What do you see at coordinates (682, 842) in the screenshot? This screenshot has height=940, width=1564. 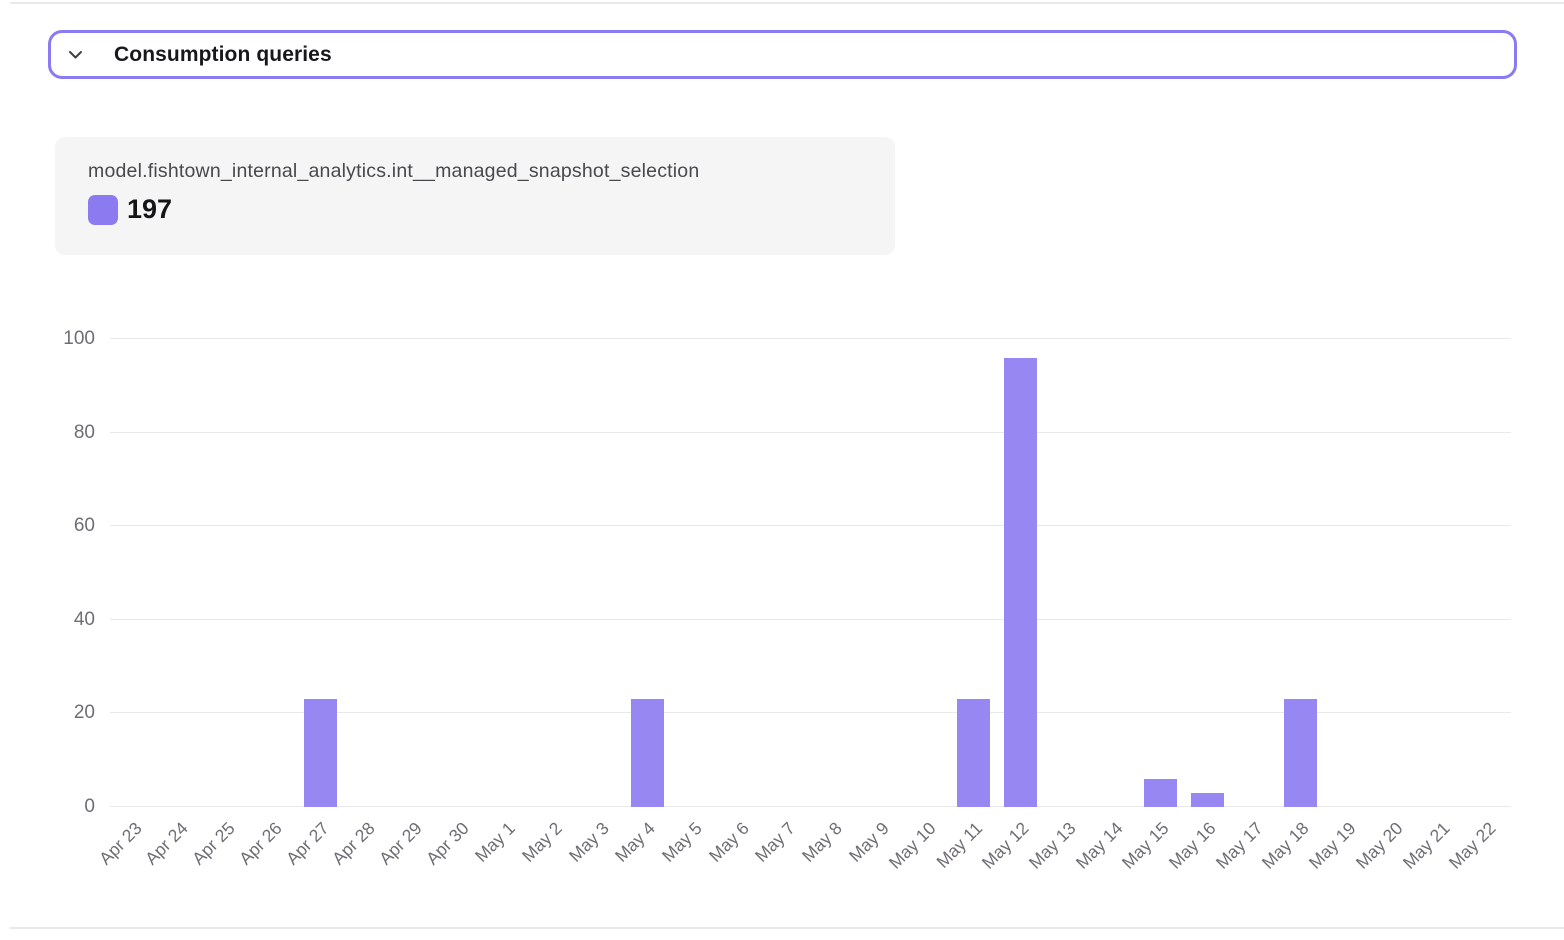 I see `x-axis-tick-label: May 5` at bounding box center [682, 842].